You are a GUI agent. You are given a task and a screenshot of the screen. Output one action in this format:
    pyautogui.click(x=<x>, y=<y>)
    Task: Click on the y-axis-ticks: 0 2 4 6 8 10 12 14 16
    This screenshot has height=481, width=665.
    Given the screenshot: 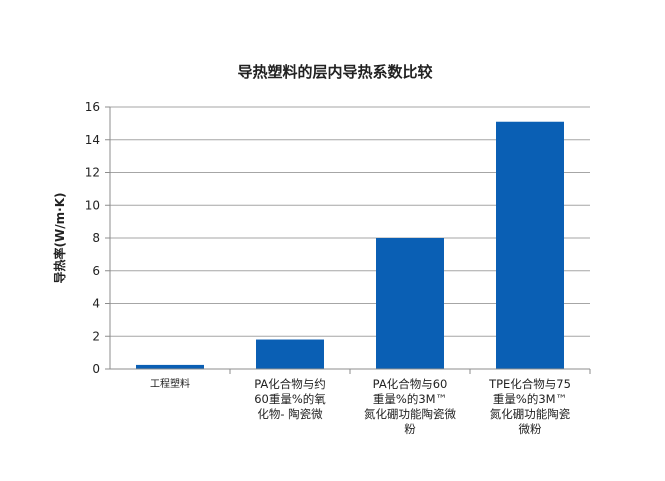 What is the action you would take?
    pyautogui.click(x=97, y=238)
    